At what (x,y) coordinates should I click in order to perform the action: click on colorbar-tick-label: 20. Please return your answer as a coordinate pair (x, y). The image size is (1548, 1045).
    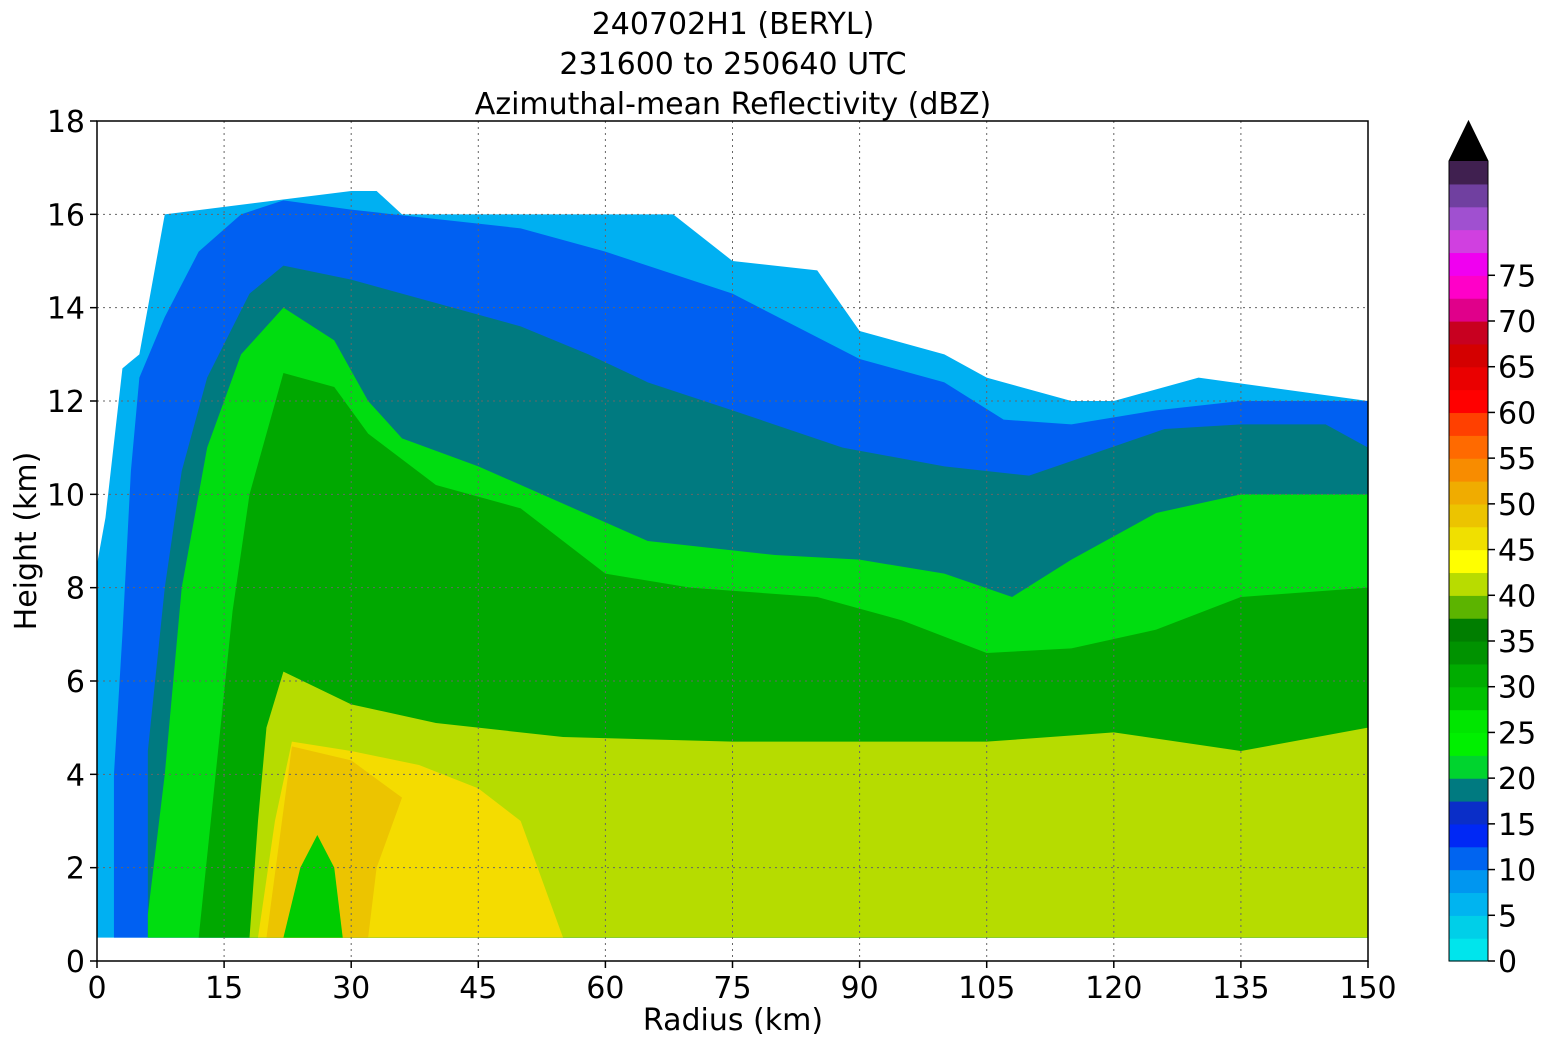
    Looking at the image, I should click on (1517, 779).